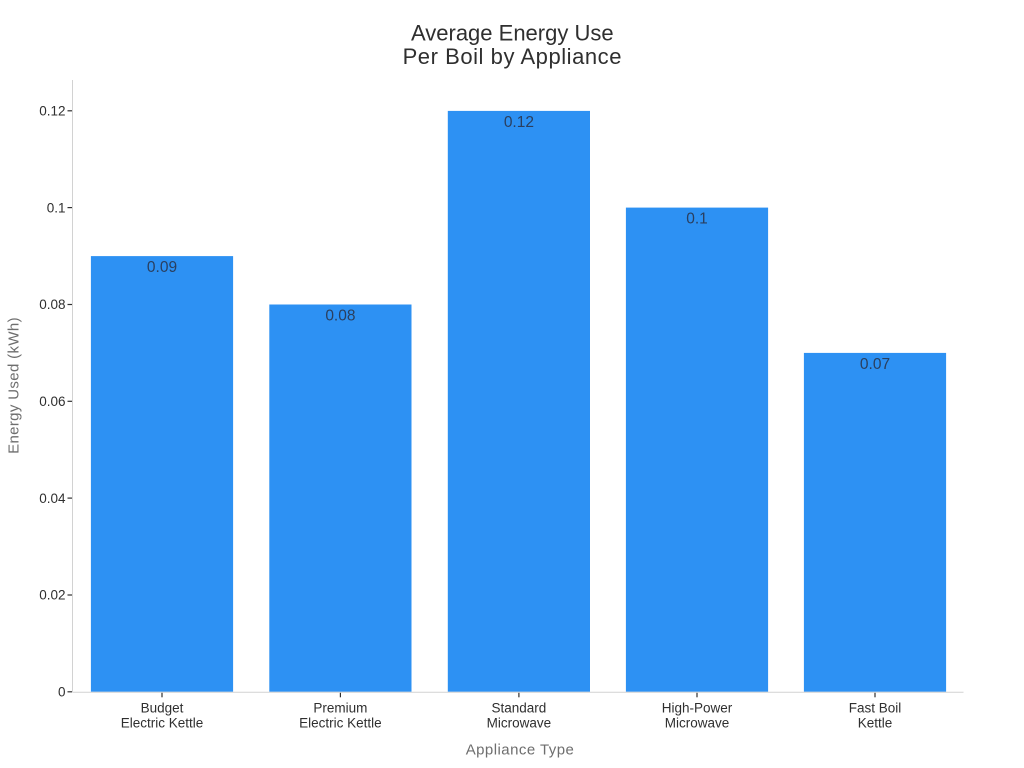 The width and height of the screenshot is (1024, 768). I want to click on svg-text: Kettle, so click(875, 722).